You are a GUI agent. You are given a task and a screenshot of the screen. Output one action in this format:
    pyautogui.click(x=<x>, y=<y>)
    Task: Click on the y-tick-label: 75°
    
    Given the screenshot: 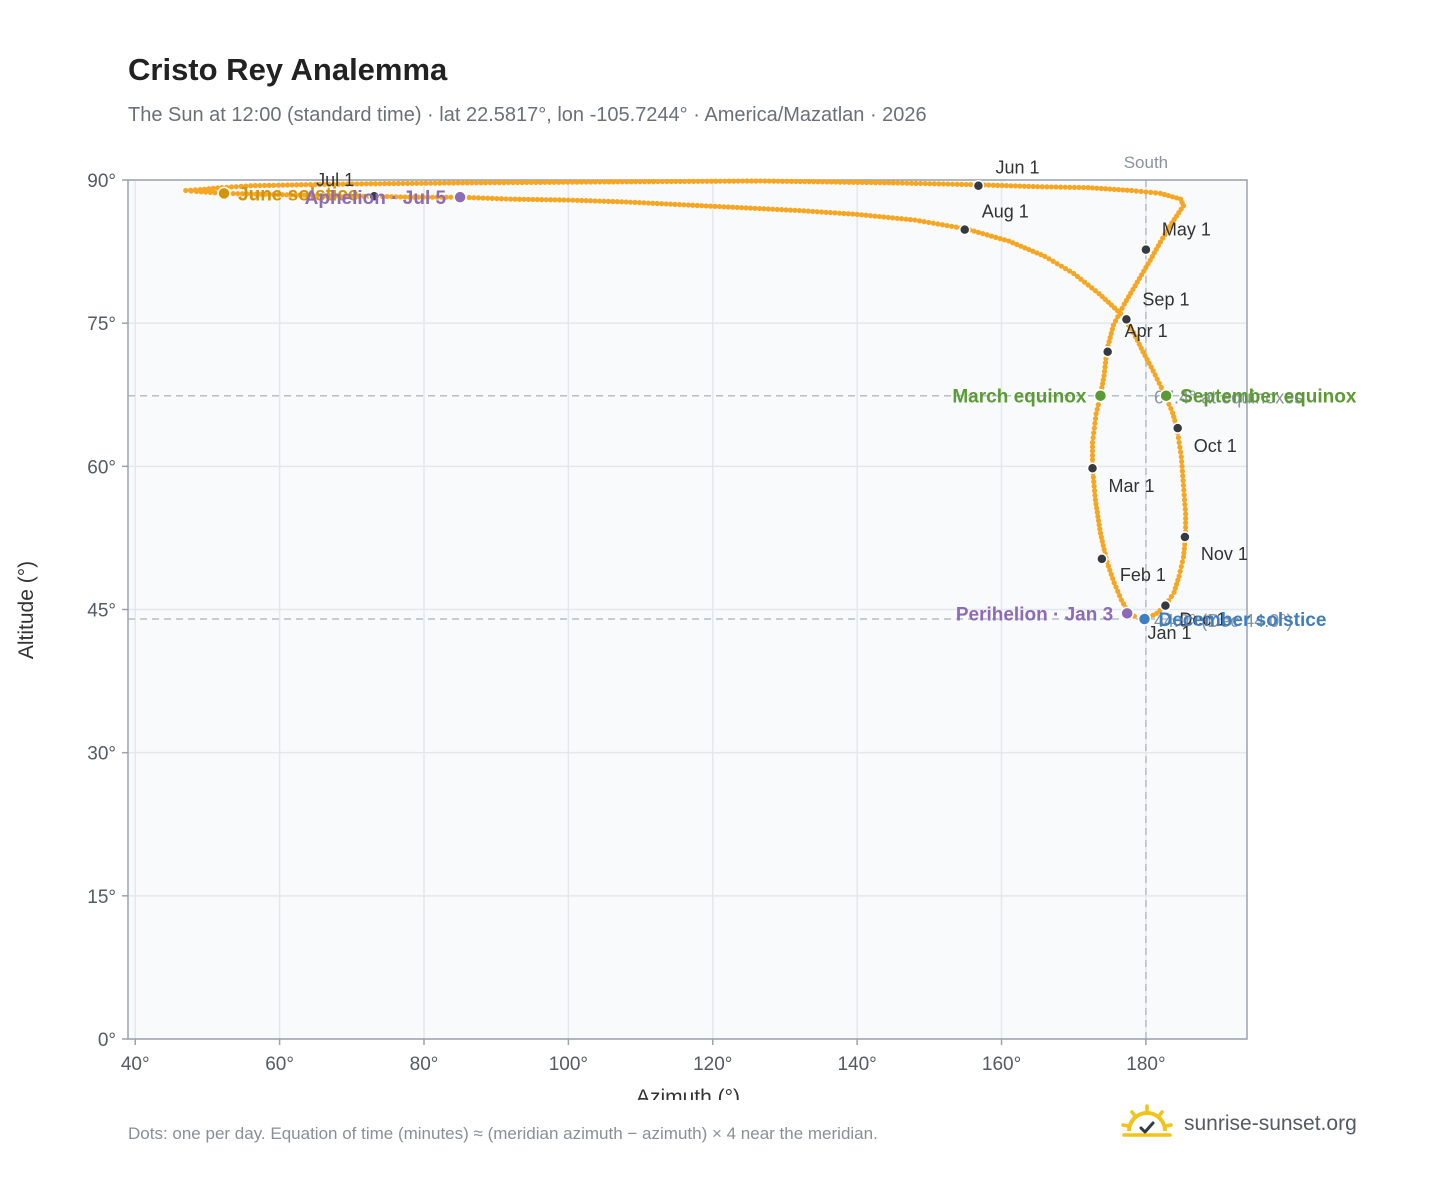 What is the action you would take?
    pyautogui.click(x=101, y=324)
    